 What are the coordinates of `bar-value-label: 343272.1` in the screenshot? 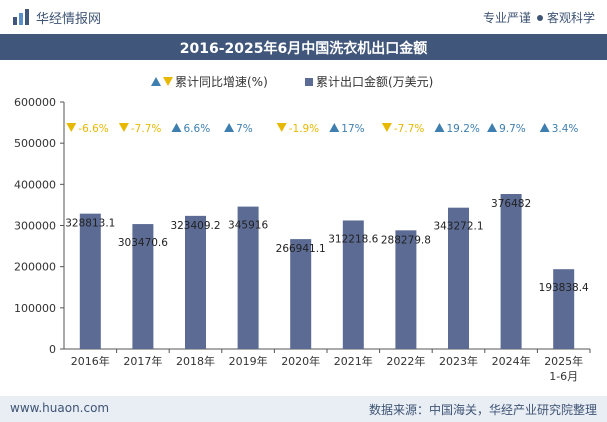 It's located at (458, 227).